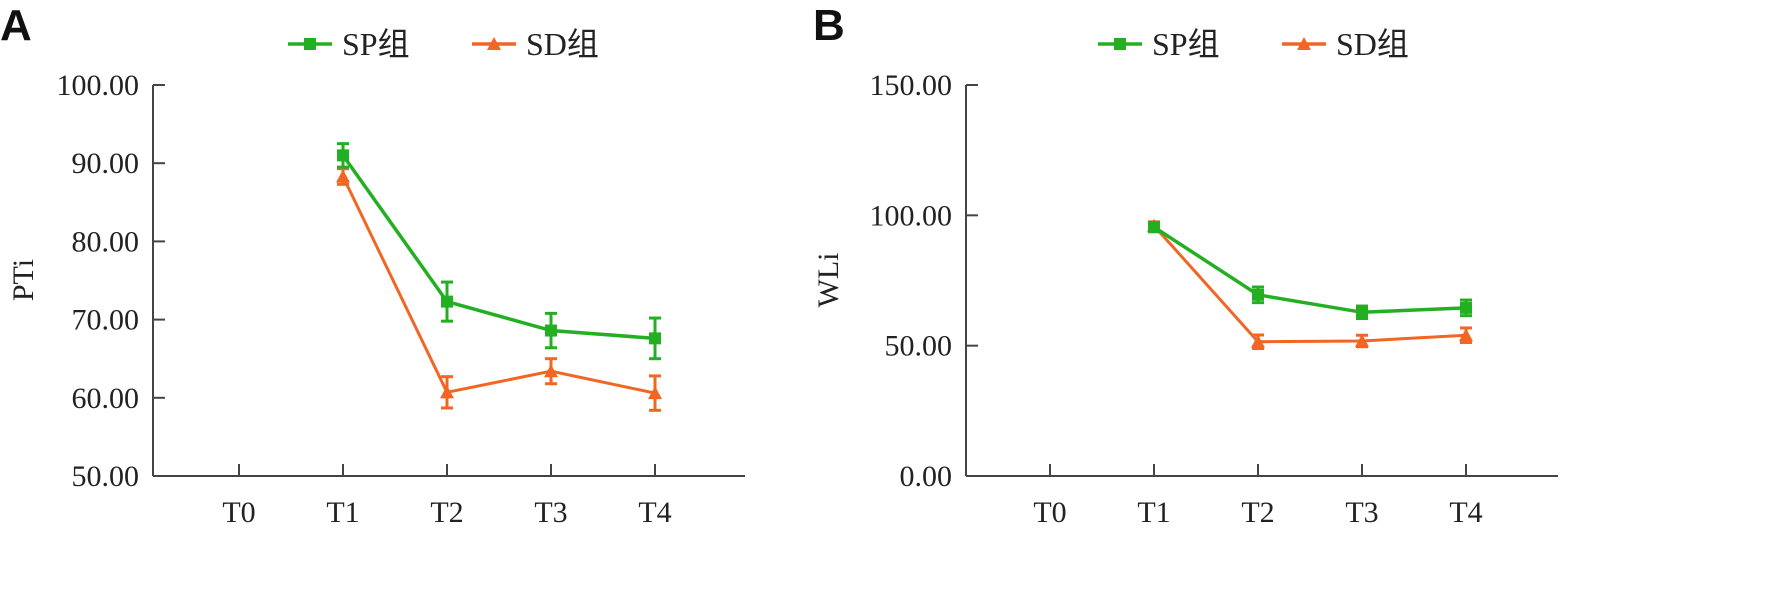 The width and height of the screenshot is (1768, 606). Describe the element at coordinates (106, 398) in the screenshot. I see `y-tick-label: 60.00` at that location.